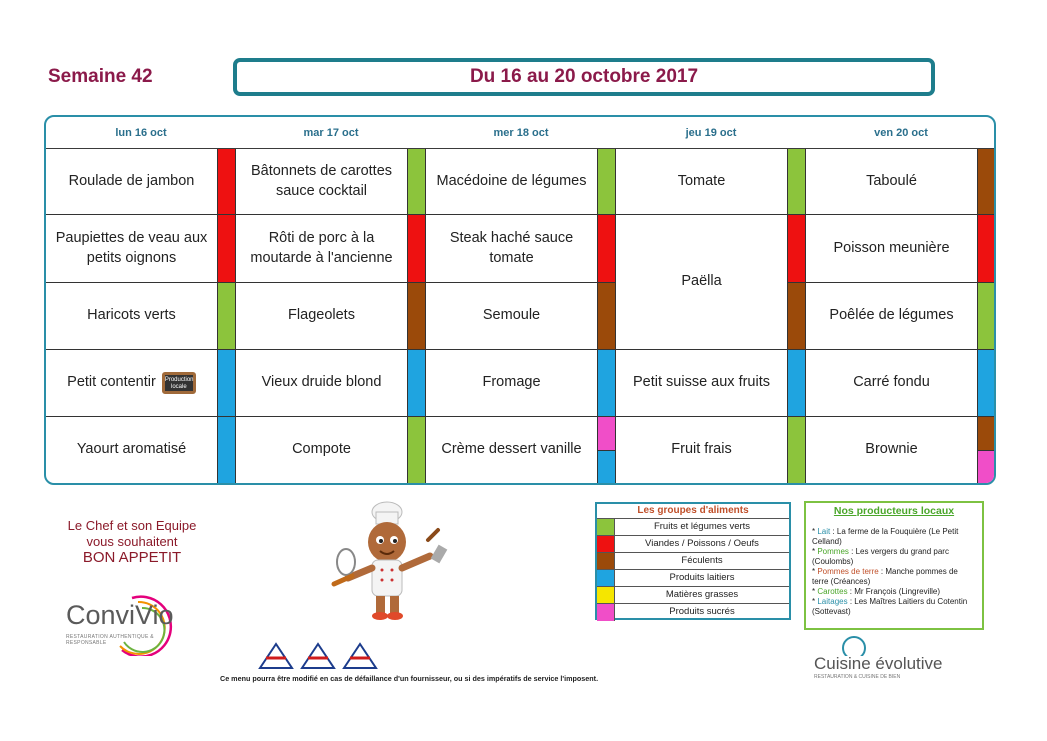 The image size is (1047, 741). What do you see at coordinates (693, 511) in the screenshot?
I see `legend-title: Les groupes d'aliments` at bounding box center [693, 511].